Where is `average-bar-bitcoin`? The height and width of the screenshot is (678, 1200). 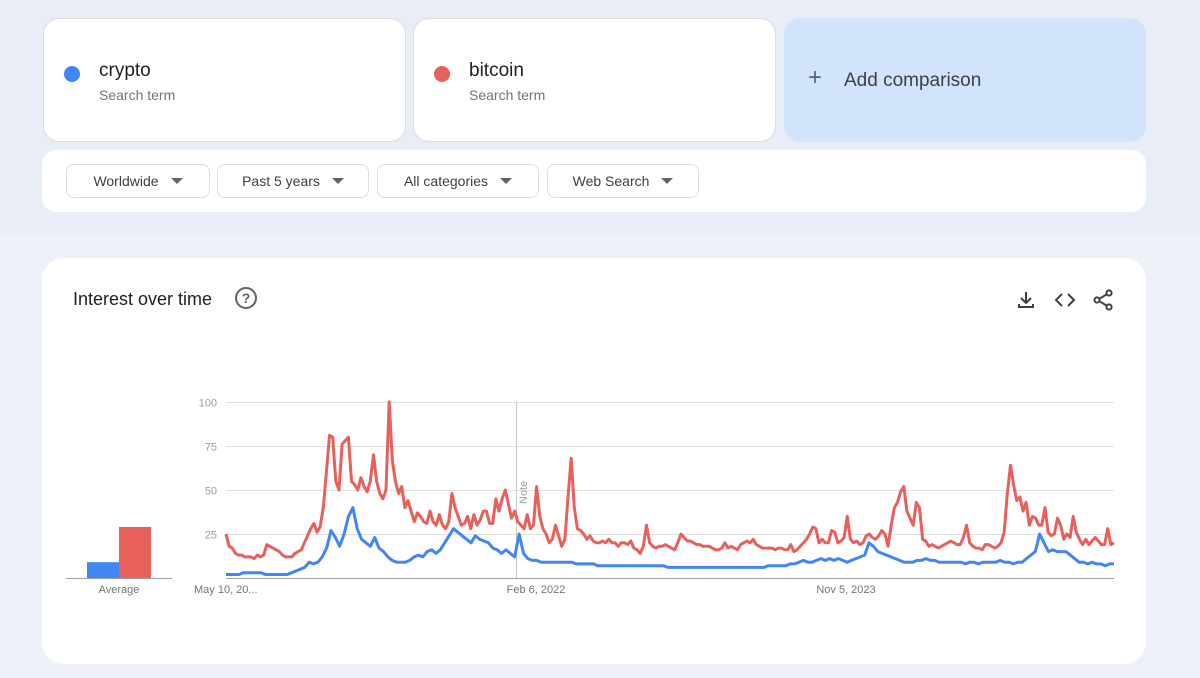 average-bar-bitcoin is located at coordinates (135, 552).